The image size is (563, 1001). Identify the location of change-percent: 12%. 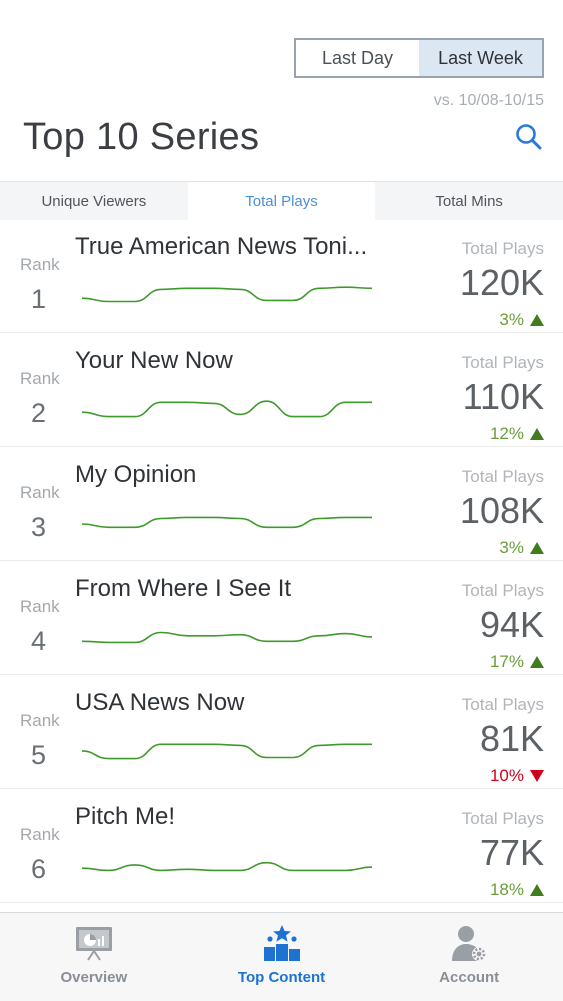
(506, 433).